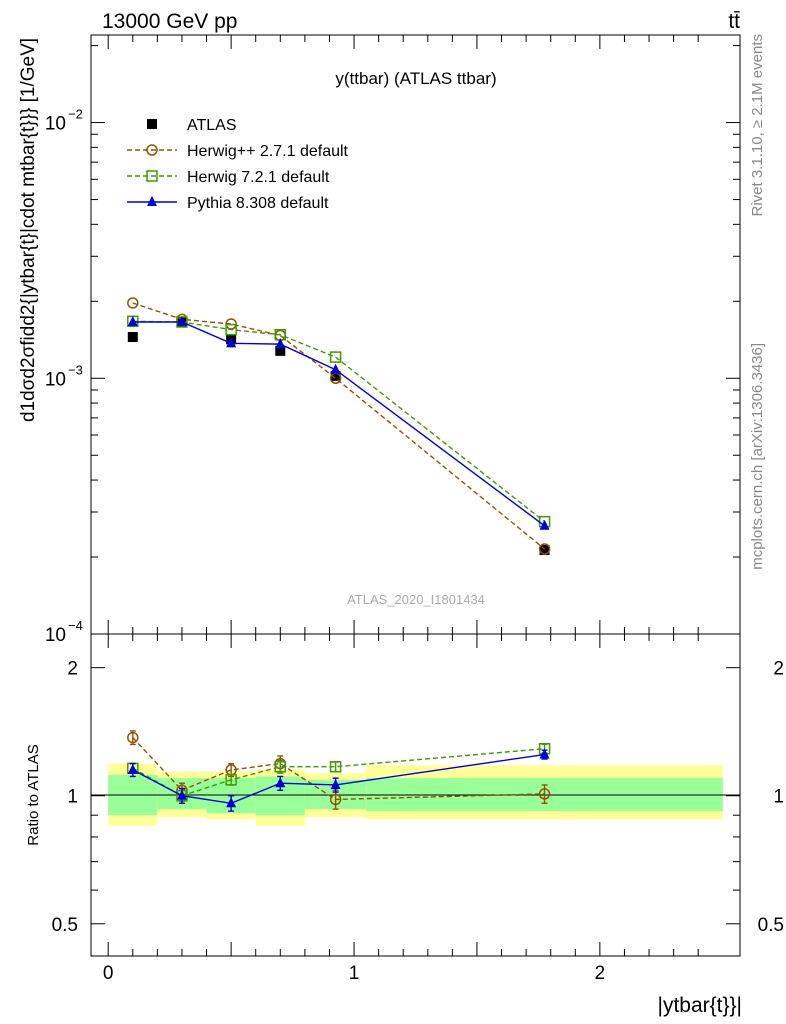 This screenshot has width=786, height=1024. What do you see at coordinates (700, 1005) in the screenshot?
I see `ratio-xlabel: |ytbar{t}}|` at bounding box center [700, 1005].